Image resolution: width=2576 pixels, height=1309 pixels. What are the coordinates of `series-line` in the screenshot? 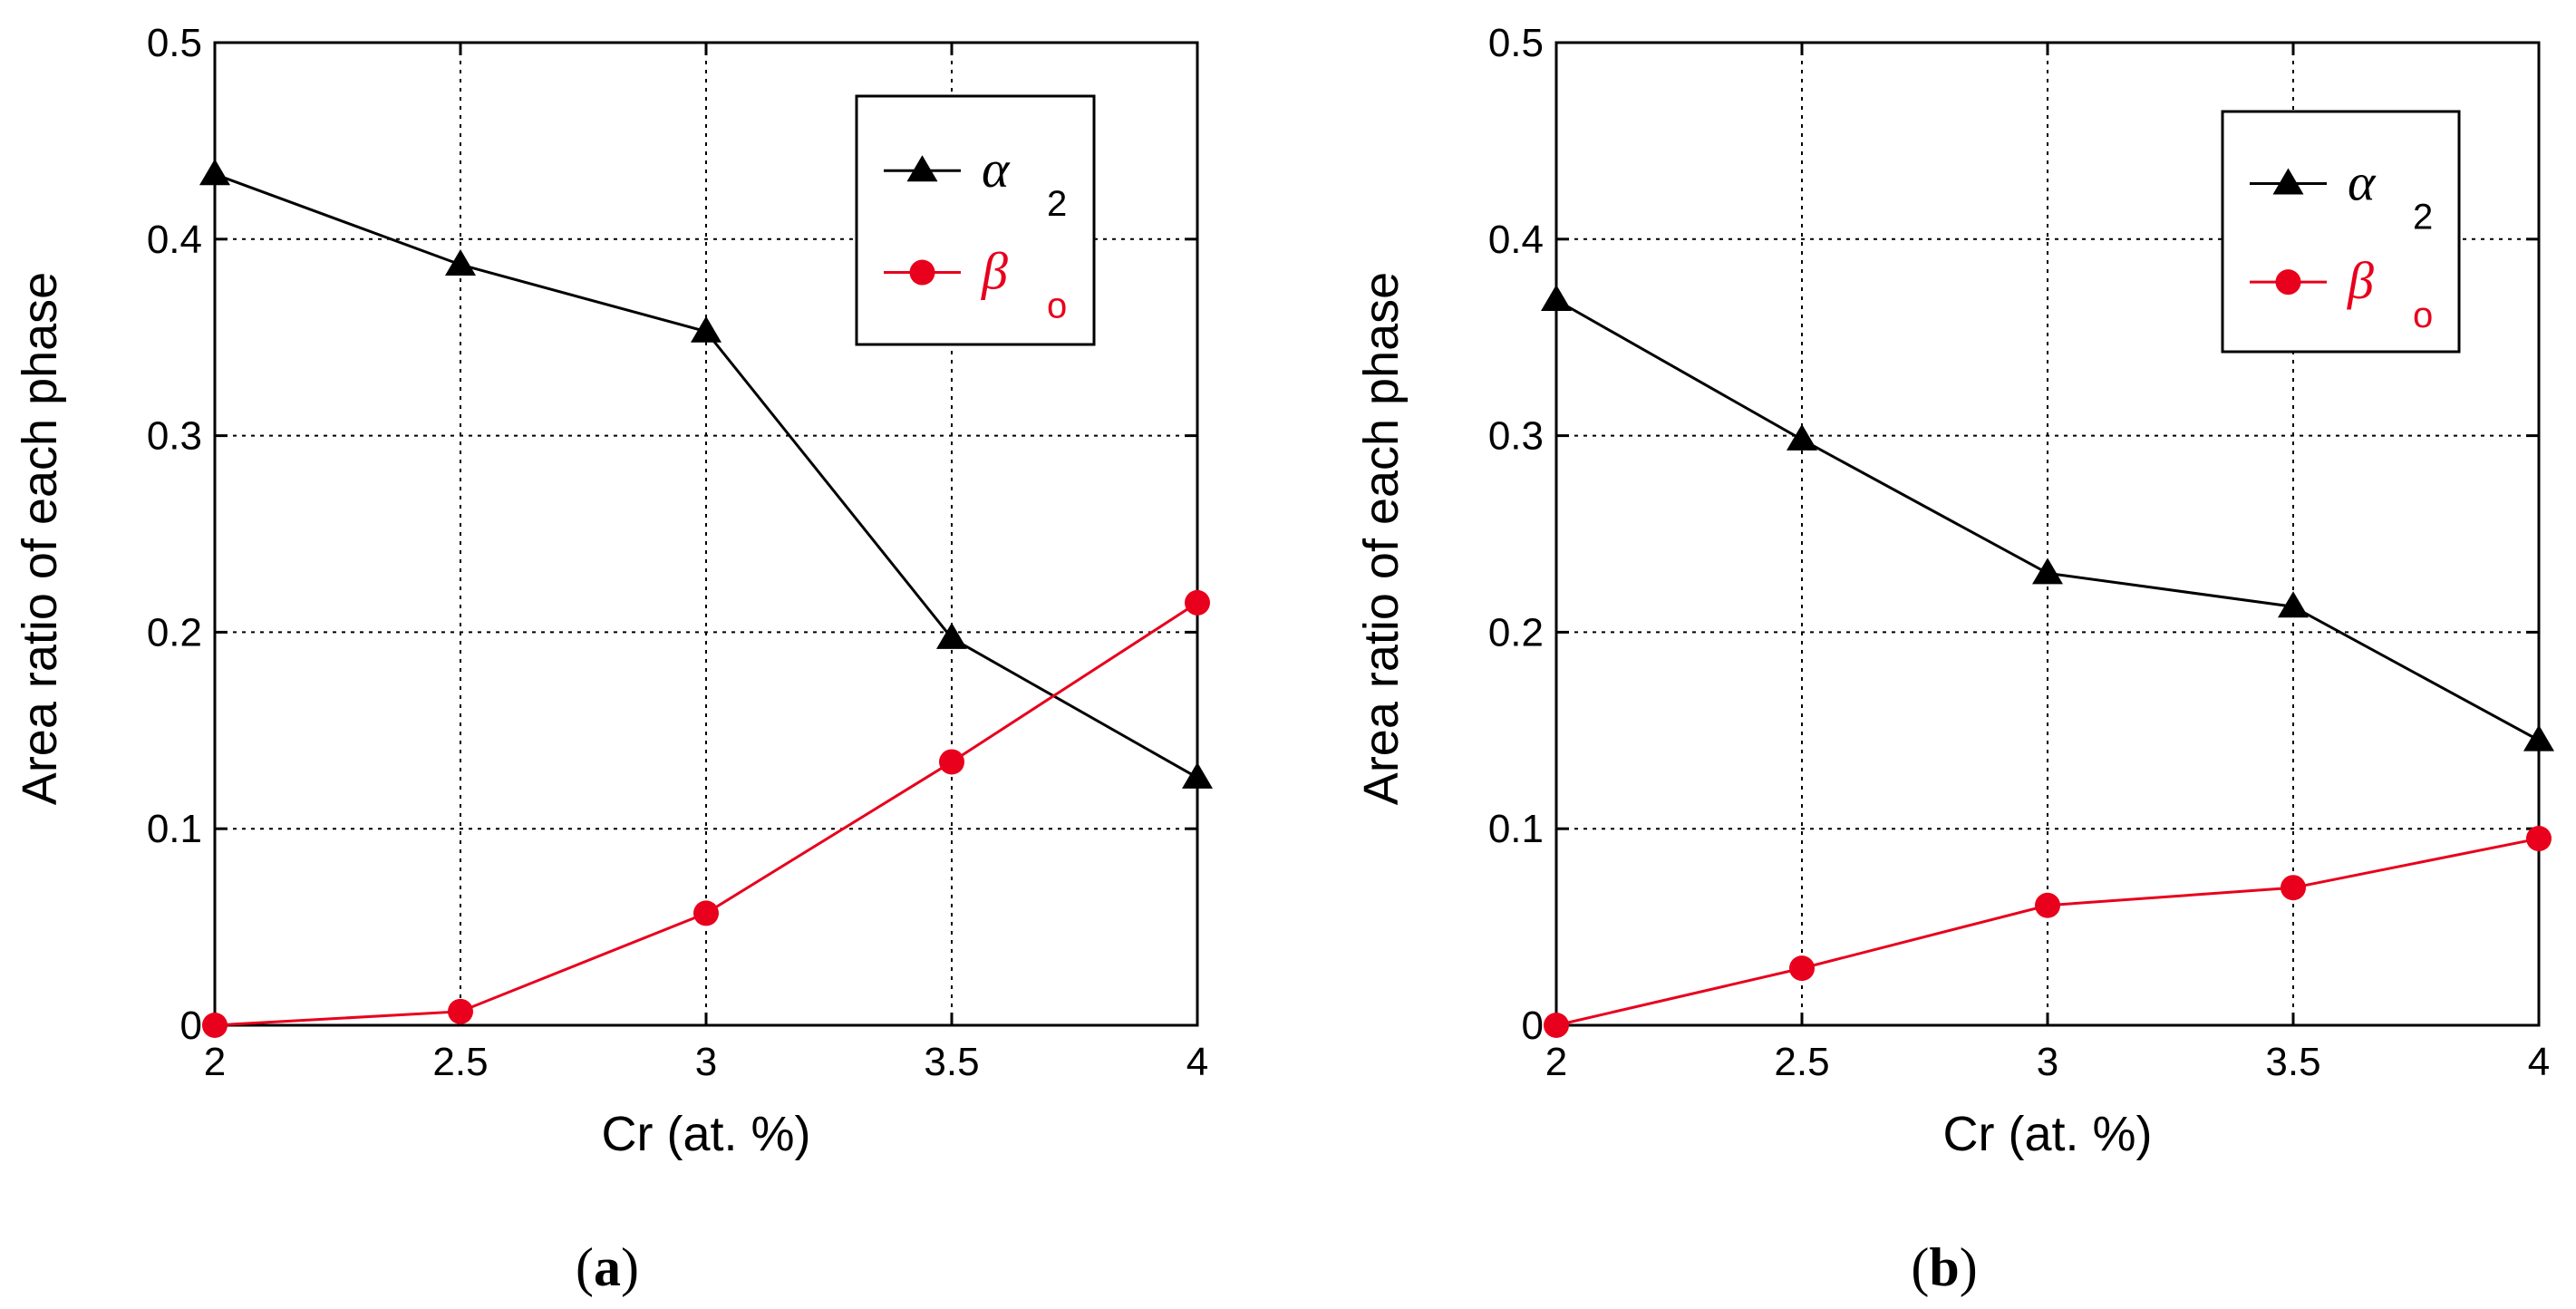 It's located at (2047, 520).